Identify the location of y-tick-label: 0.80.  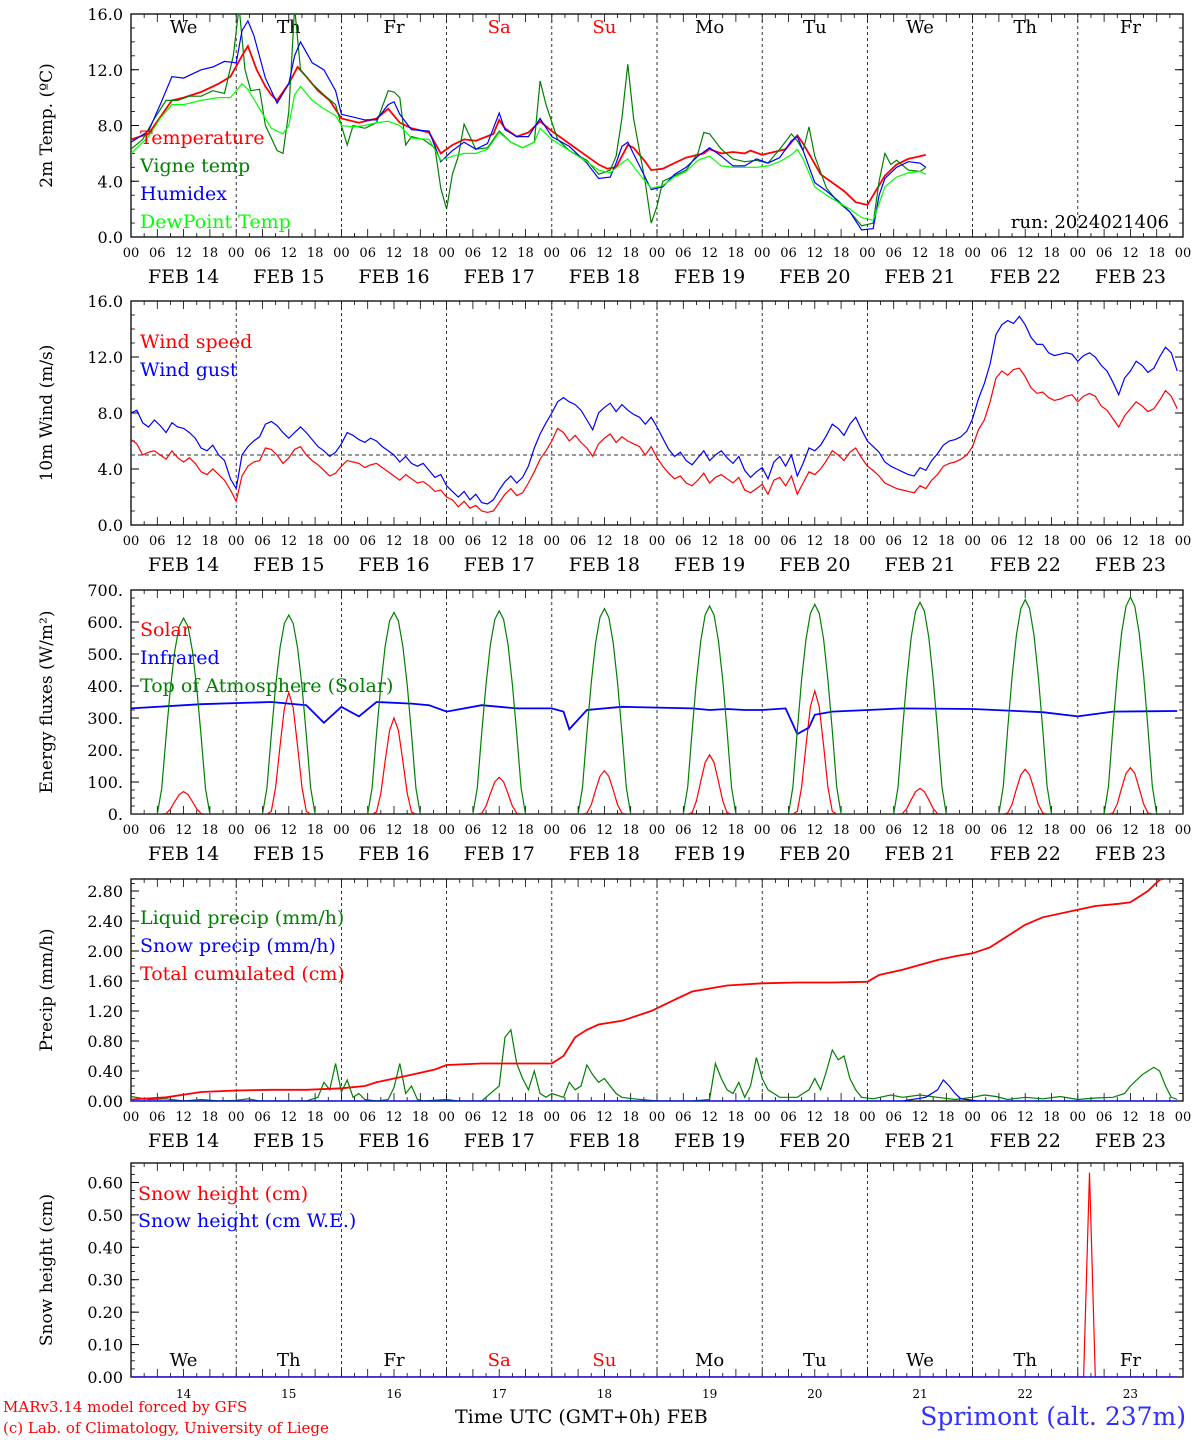
(105, 1041).